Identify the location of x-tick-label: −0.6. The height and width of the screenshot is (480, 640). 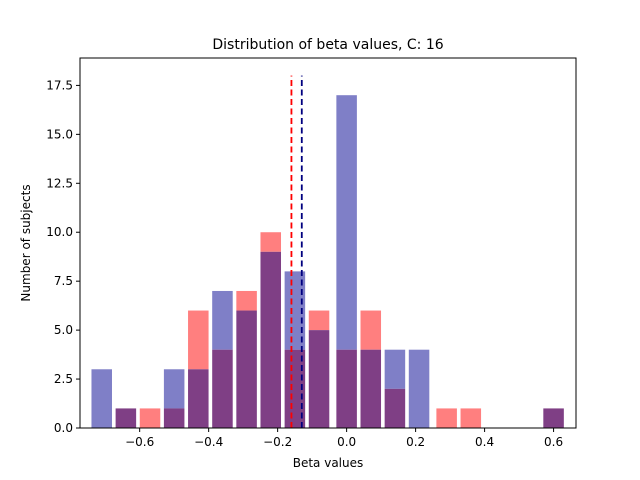
(139, 442).